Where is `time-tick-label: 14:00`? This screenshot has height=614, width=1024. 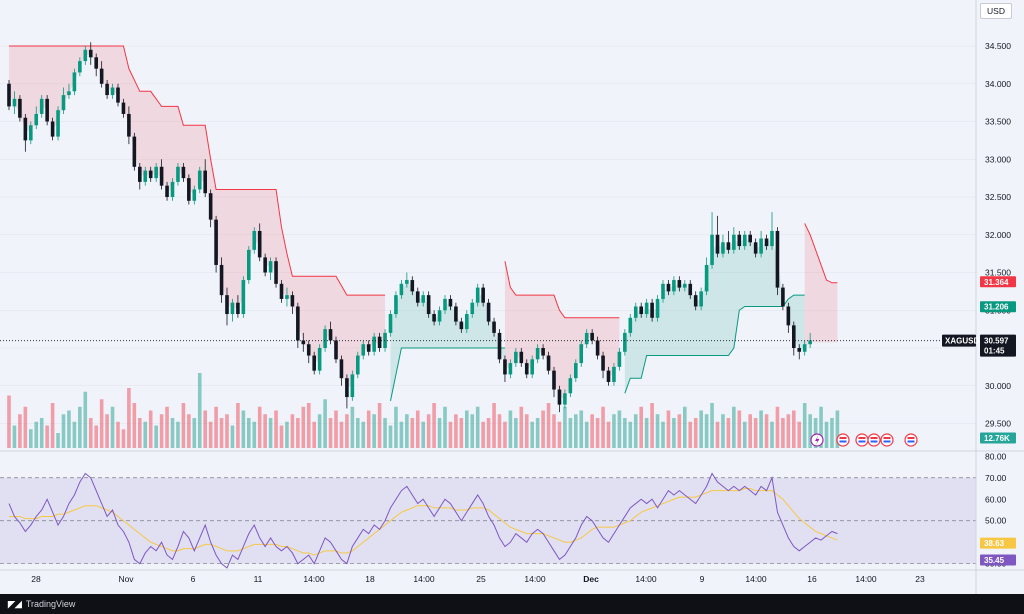
time-tick-label: 14:00 is located at coordinates (314, 579).